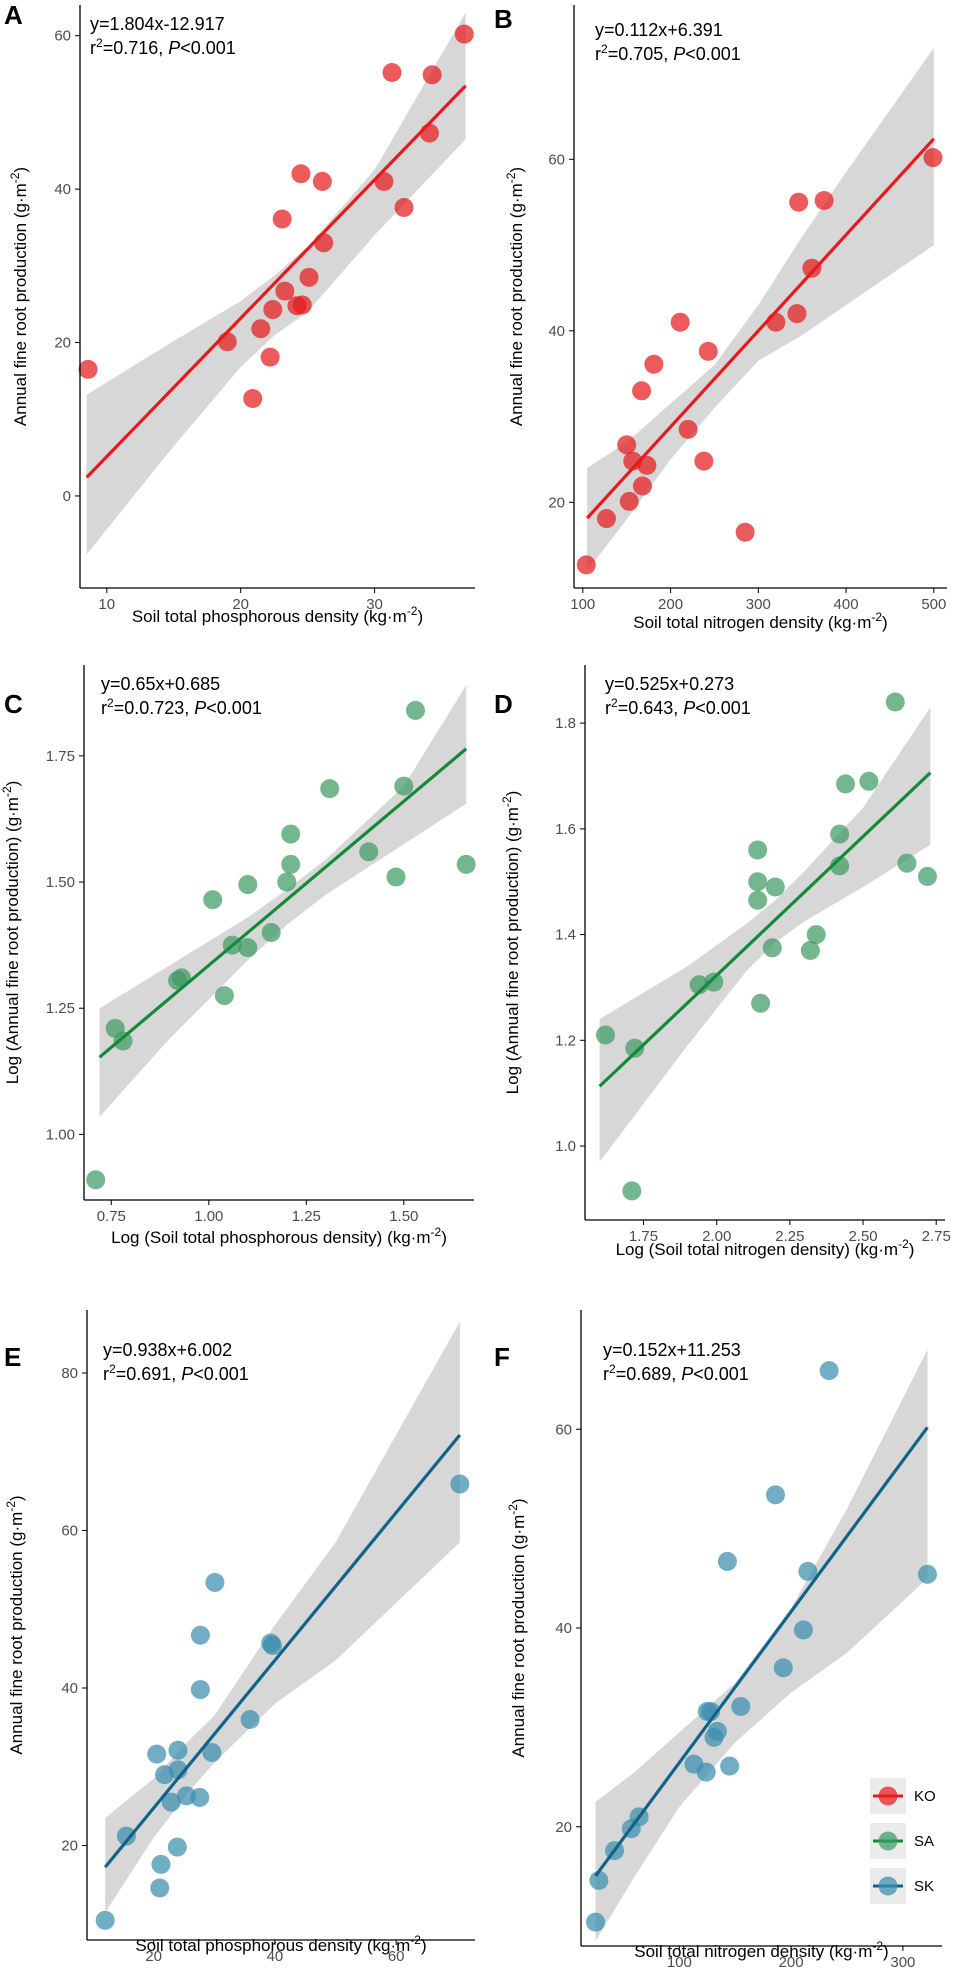  I want to click on panel-letter: F, so click(502, 1357).